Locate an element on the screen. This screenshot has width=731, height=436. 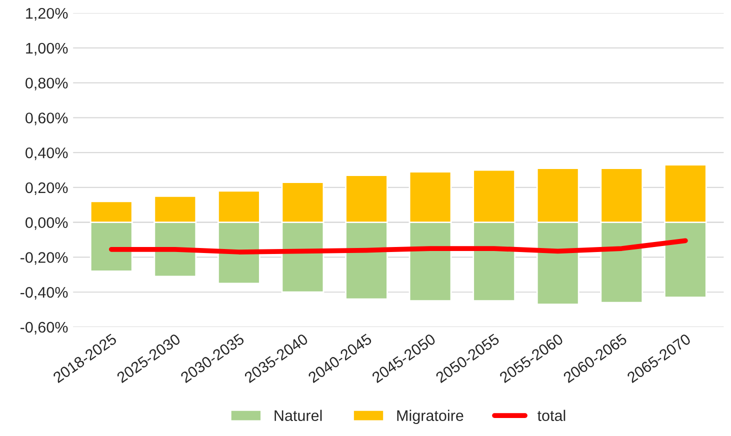
y-tick-label: 0,80% is located at coordinates (47, 84).